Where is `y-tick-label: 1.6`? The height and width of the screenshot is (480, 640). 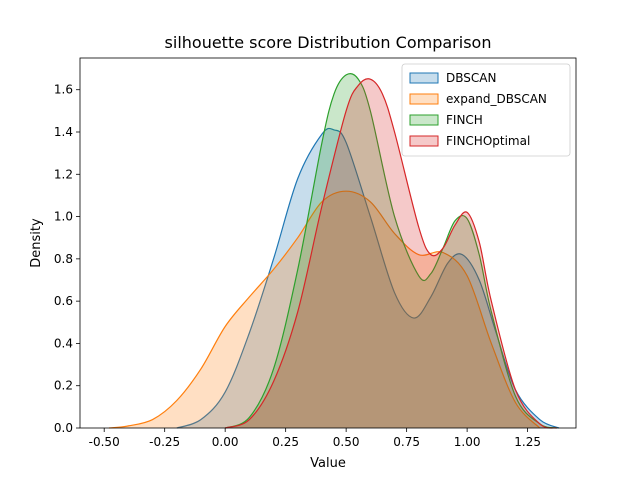 y-tick-label: 1.6 is located at coordinates (63, 90).